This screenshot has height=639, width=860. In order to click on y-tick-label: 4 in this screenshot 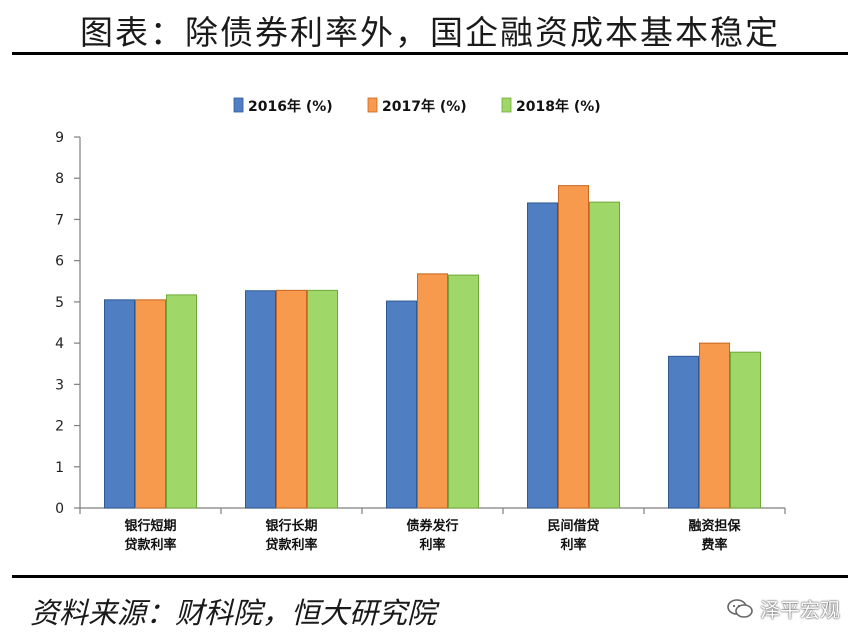, I will do `click(59, 344)`.